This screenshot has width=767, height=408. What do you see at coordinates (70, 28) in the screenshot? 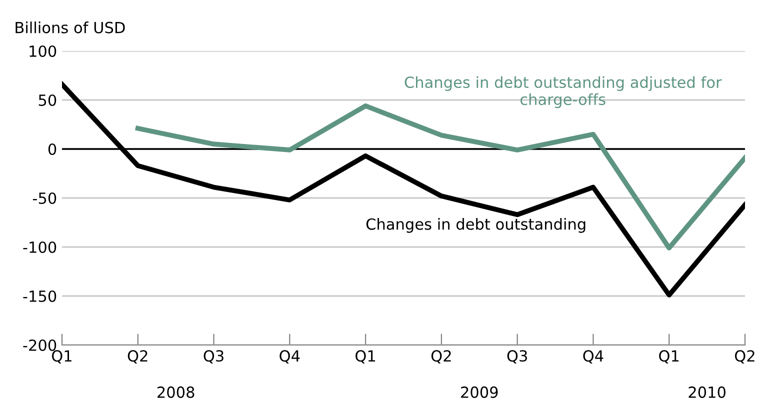
I see `y-axis-title: Billions of USD` at bounding box center [70, 28].